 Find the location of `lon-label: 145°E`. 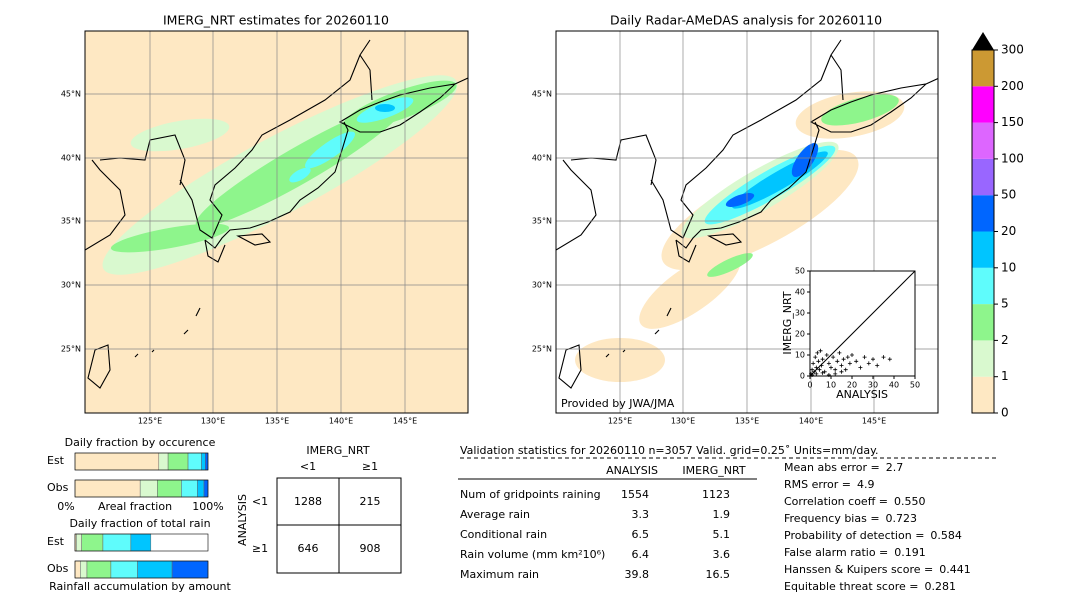

lon-label: 145°E is located at coordinates (874, 421).